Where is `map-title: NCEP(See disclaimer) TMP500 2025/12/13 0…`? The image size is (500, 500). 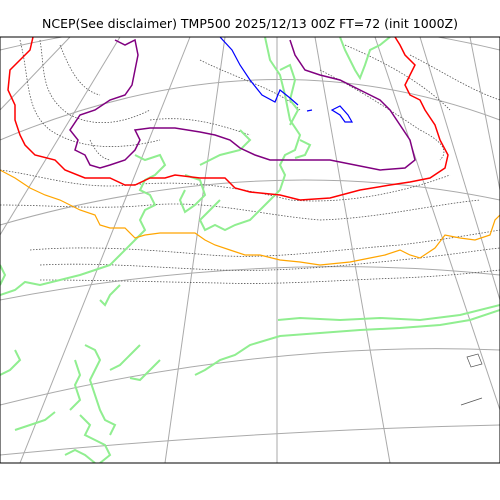
map-title: NCEP(See disclaimer) TMP500 2025/12/13 0… is located at coordinates (249, 23).